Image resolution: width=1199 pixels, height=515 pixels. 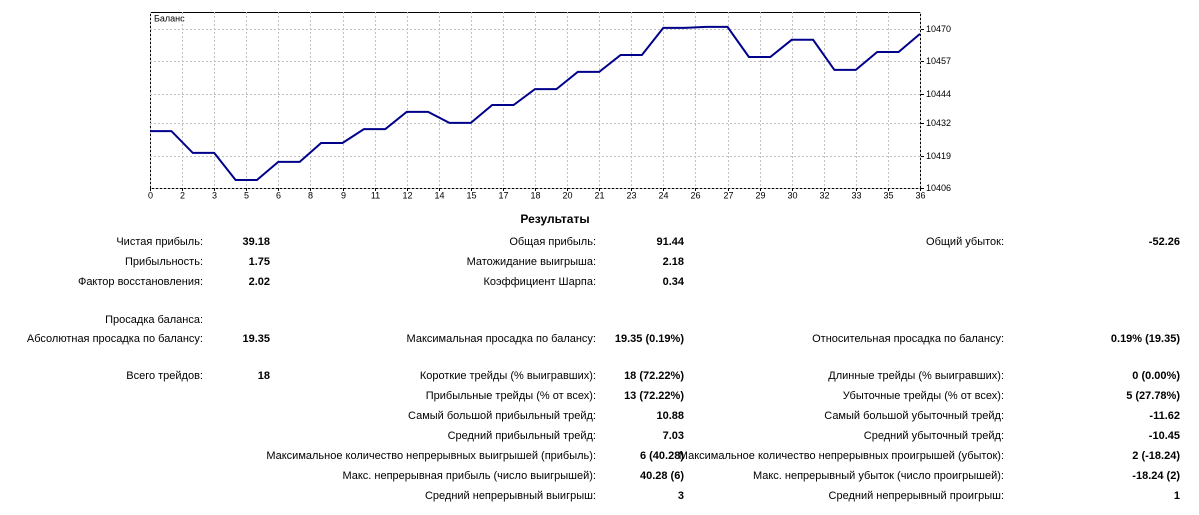 I want to click on y-tick-label: 10406, so click(x=938, y=188).